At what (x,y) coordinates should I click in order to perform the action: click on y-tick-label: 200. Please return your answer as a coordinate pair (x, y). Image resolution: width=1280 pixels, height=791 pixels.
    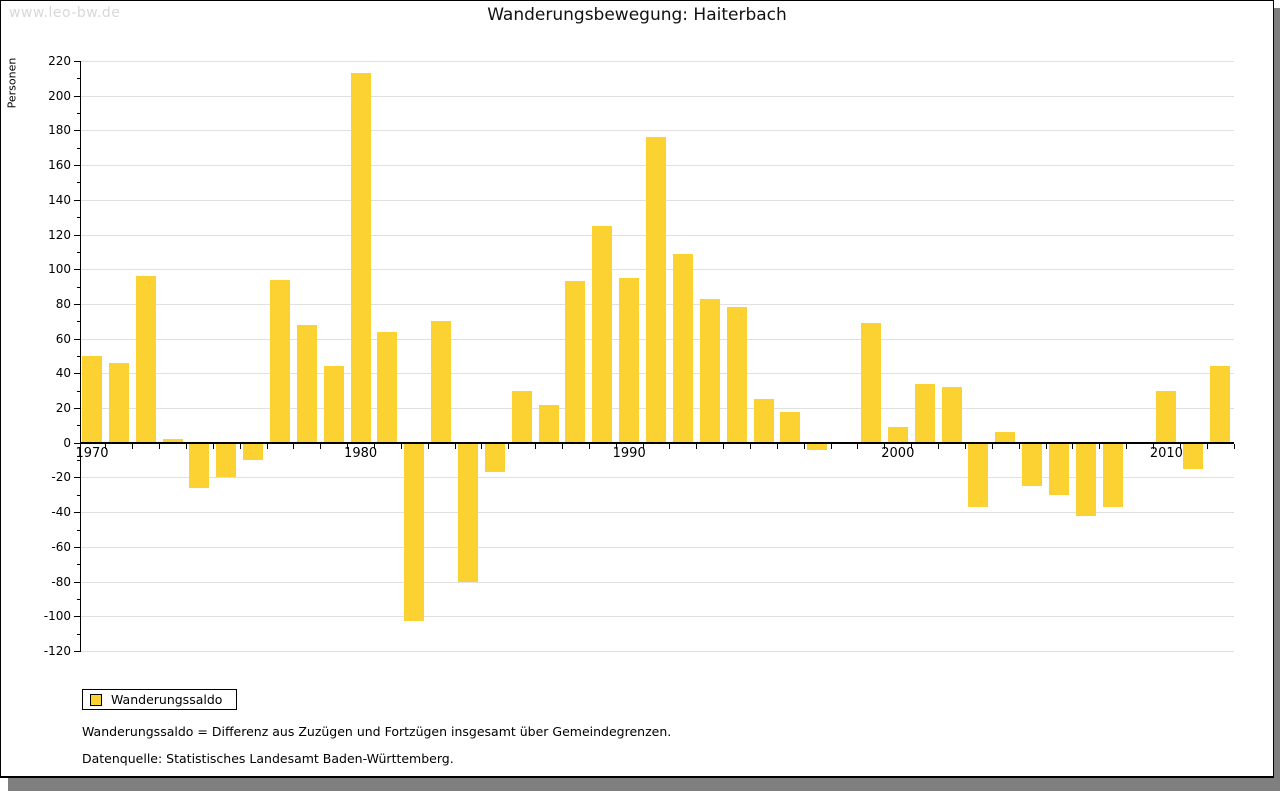
    Looking at the image, I should click on (59, 95).